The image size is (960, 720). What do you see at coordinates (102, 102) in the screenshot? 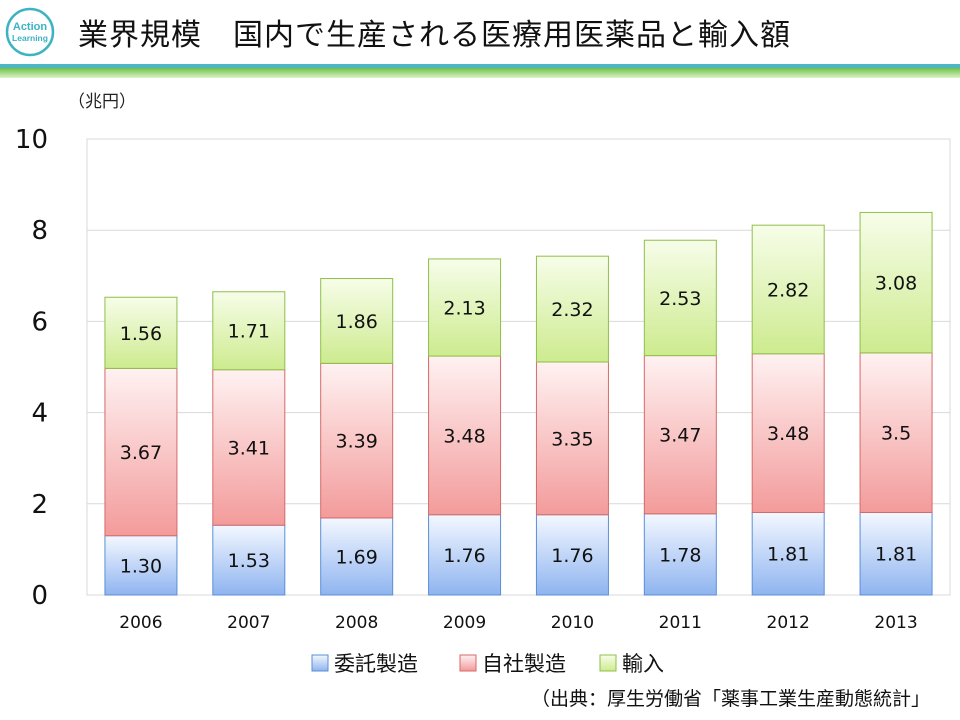
I see `y-axis-unit-label: （兆円）` at bounding box center [102, 102].